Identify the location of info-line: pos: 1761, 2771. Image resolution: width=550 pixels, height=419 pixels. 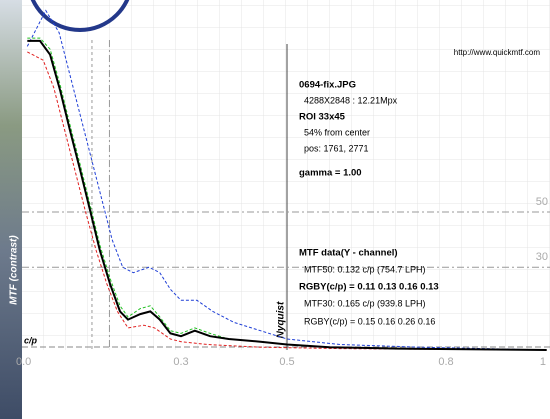
(336, 148).